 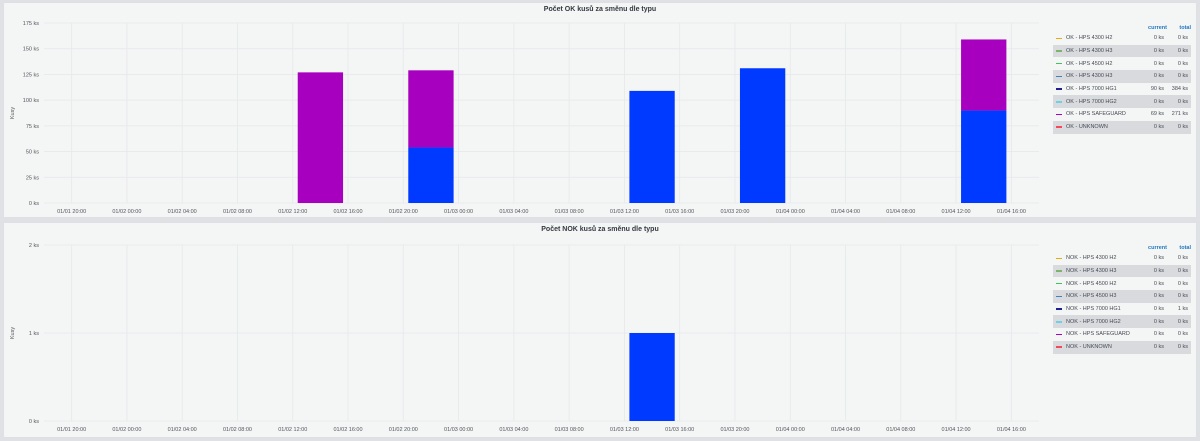 What do you see at coordinates (679, 430) in the screenshot?
I see `x-tick-label: 01/03 16:00` at bounding box center [679, 430].